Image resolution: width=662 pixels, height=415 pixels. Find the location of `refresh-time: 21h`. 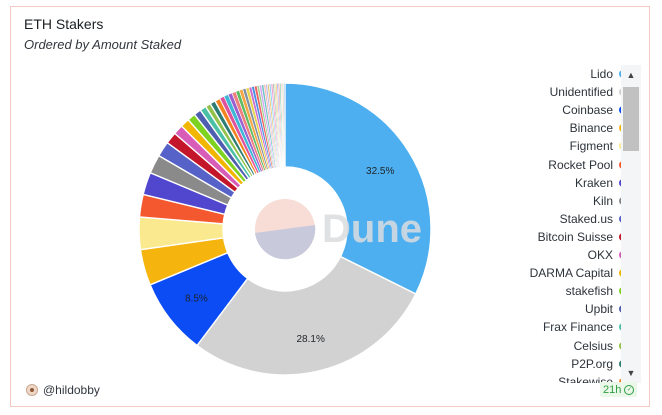

refresh-time: 21h is located at coordinates (612, 389).